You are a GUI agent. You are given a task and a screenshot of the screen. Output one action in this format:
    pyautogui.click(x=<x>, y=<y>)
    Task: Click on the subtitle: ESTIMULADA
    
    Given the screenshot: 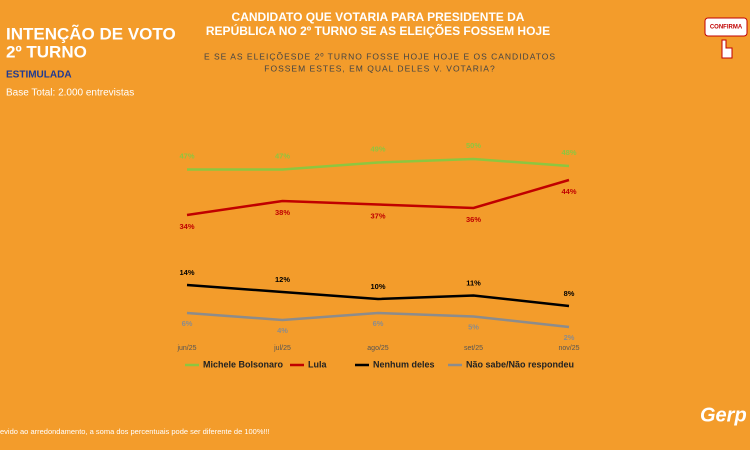 What is the action you would take?
    pyautogui.click(x=39, y=75)
    